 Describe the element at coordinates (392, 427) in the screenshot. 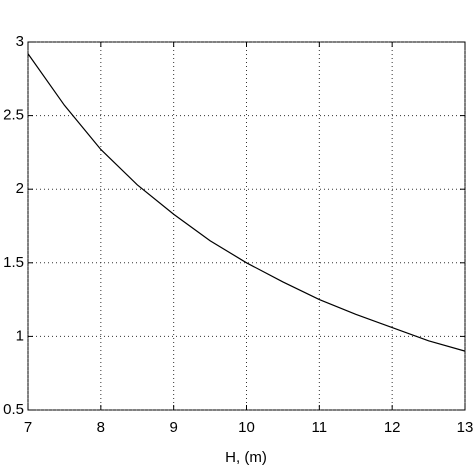

I see `x-tick-label: 12` at that location.